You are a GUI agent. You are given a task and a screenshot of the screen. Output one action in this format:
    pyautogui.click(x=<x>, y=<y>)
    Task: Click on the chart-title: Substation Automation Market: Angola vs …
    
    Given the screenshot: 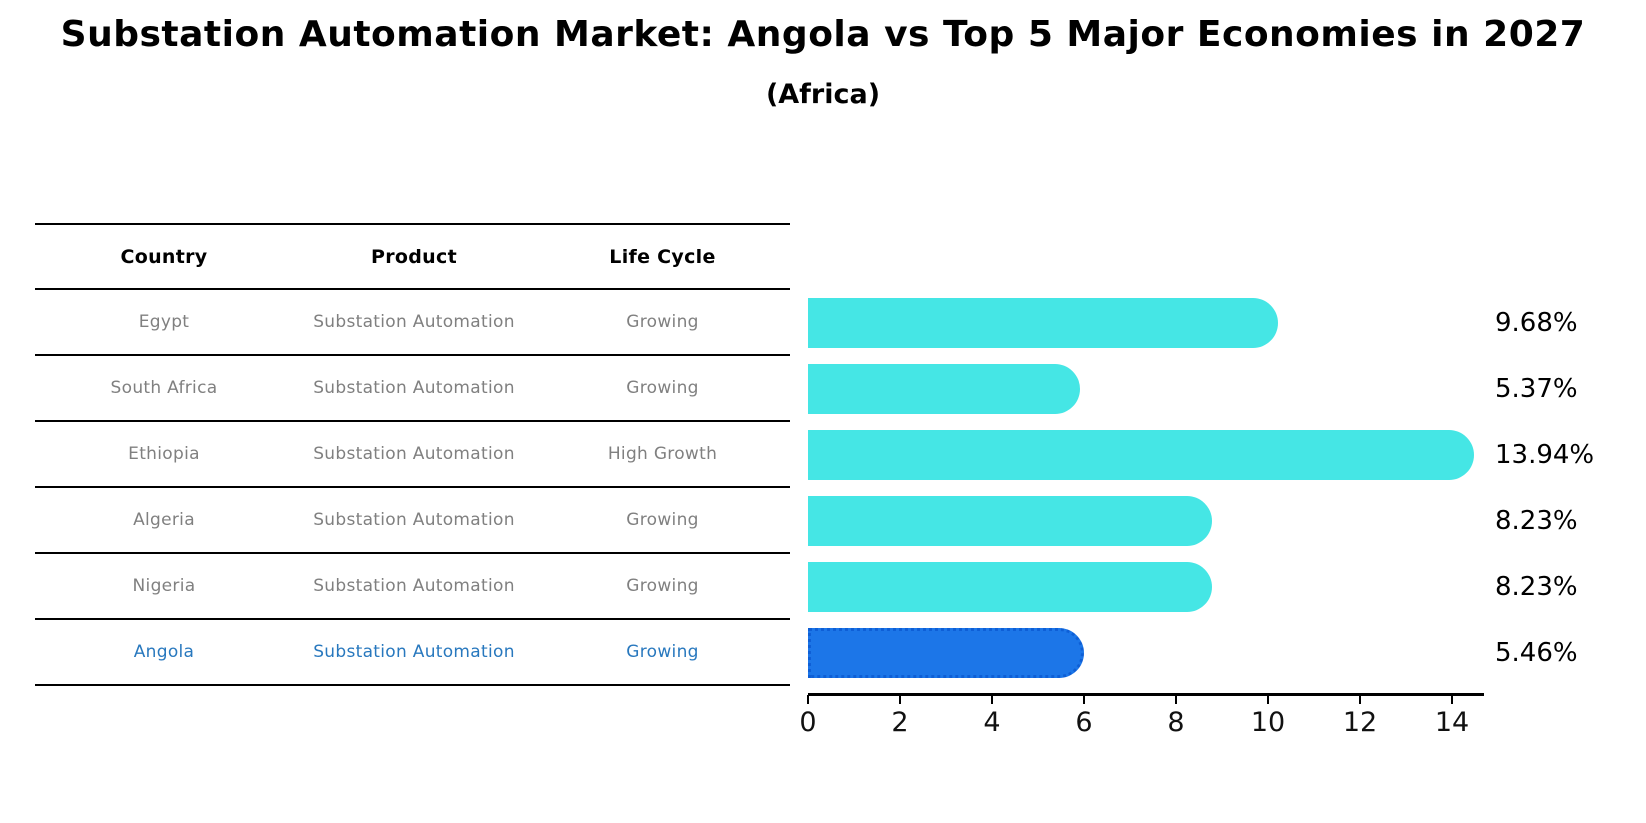 What is the action you would take?
    pyautogui.click(x=823, y=34)
    